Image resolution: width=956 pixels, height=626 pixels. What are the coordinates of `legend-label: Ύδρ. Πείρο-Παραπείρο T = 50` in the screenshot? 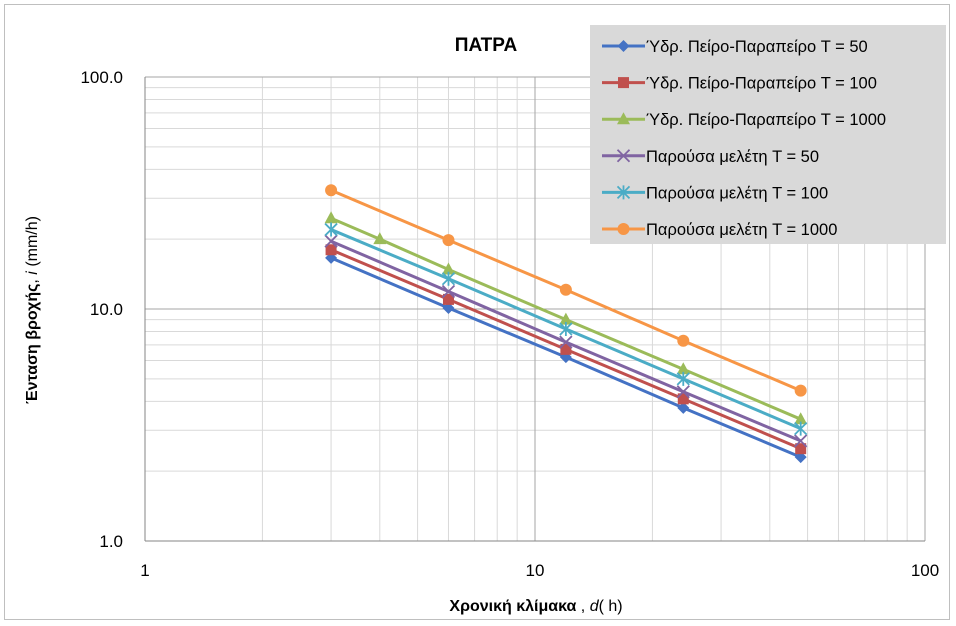 It's located at (757, 47).